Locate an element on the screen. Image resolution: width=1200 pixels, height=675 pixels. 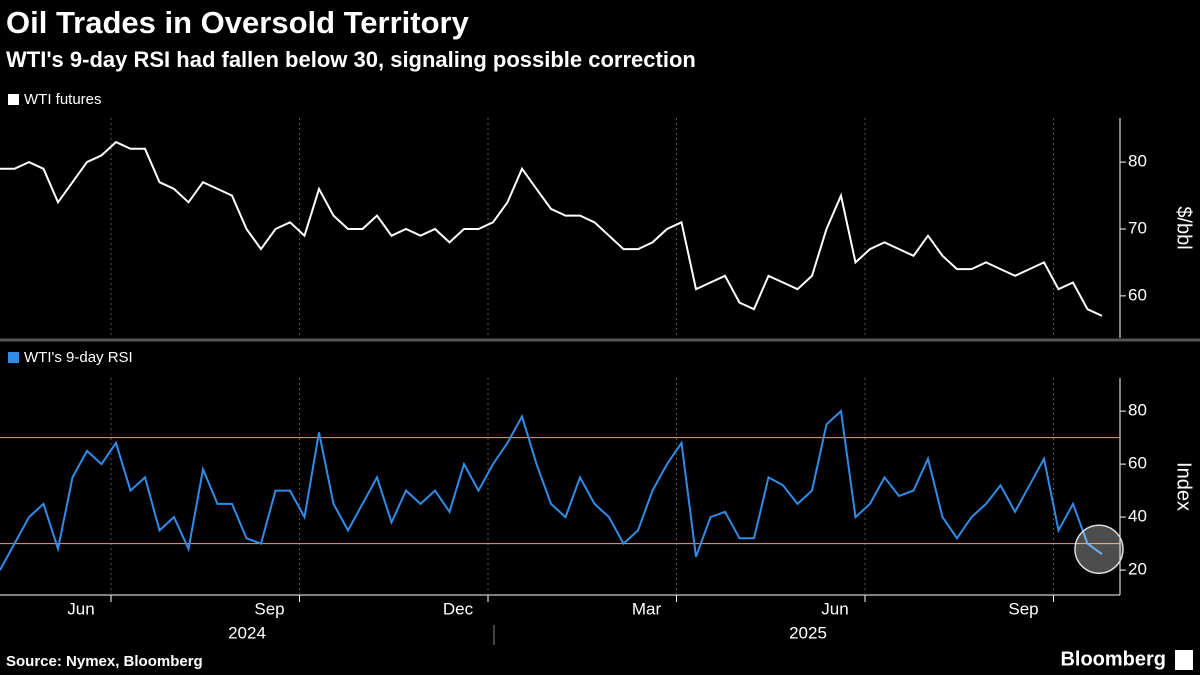
y-tick-label: 20 is located at coordinates (1137, 569).